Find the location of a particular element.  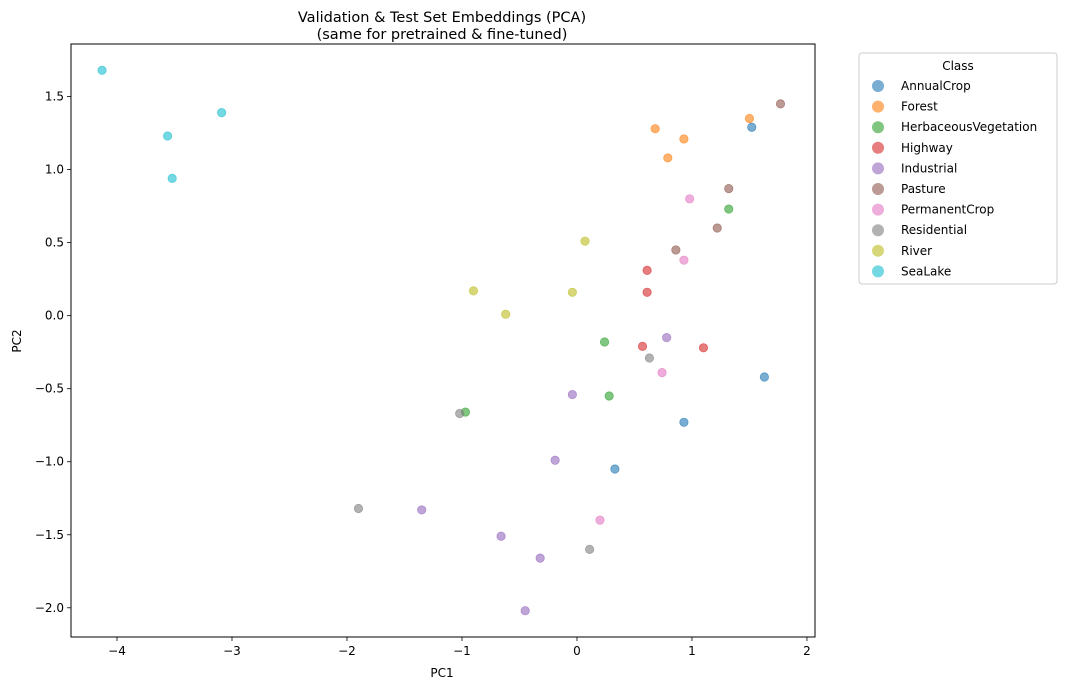

legend-marker-highway is located at coordinates (878, 147).